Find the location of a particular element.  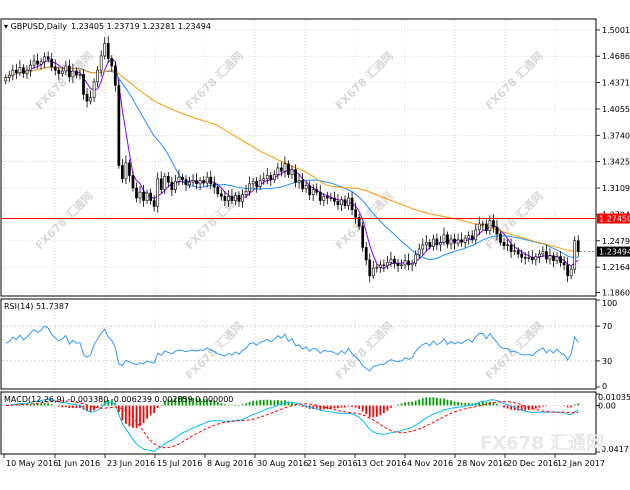

date-tick-label: 8 Aug 2016 is located at coordinates (230, 463).